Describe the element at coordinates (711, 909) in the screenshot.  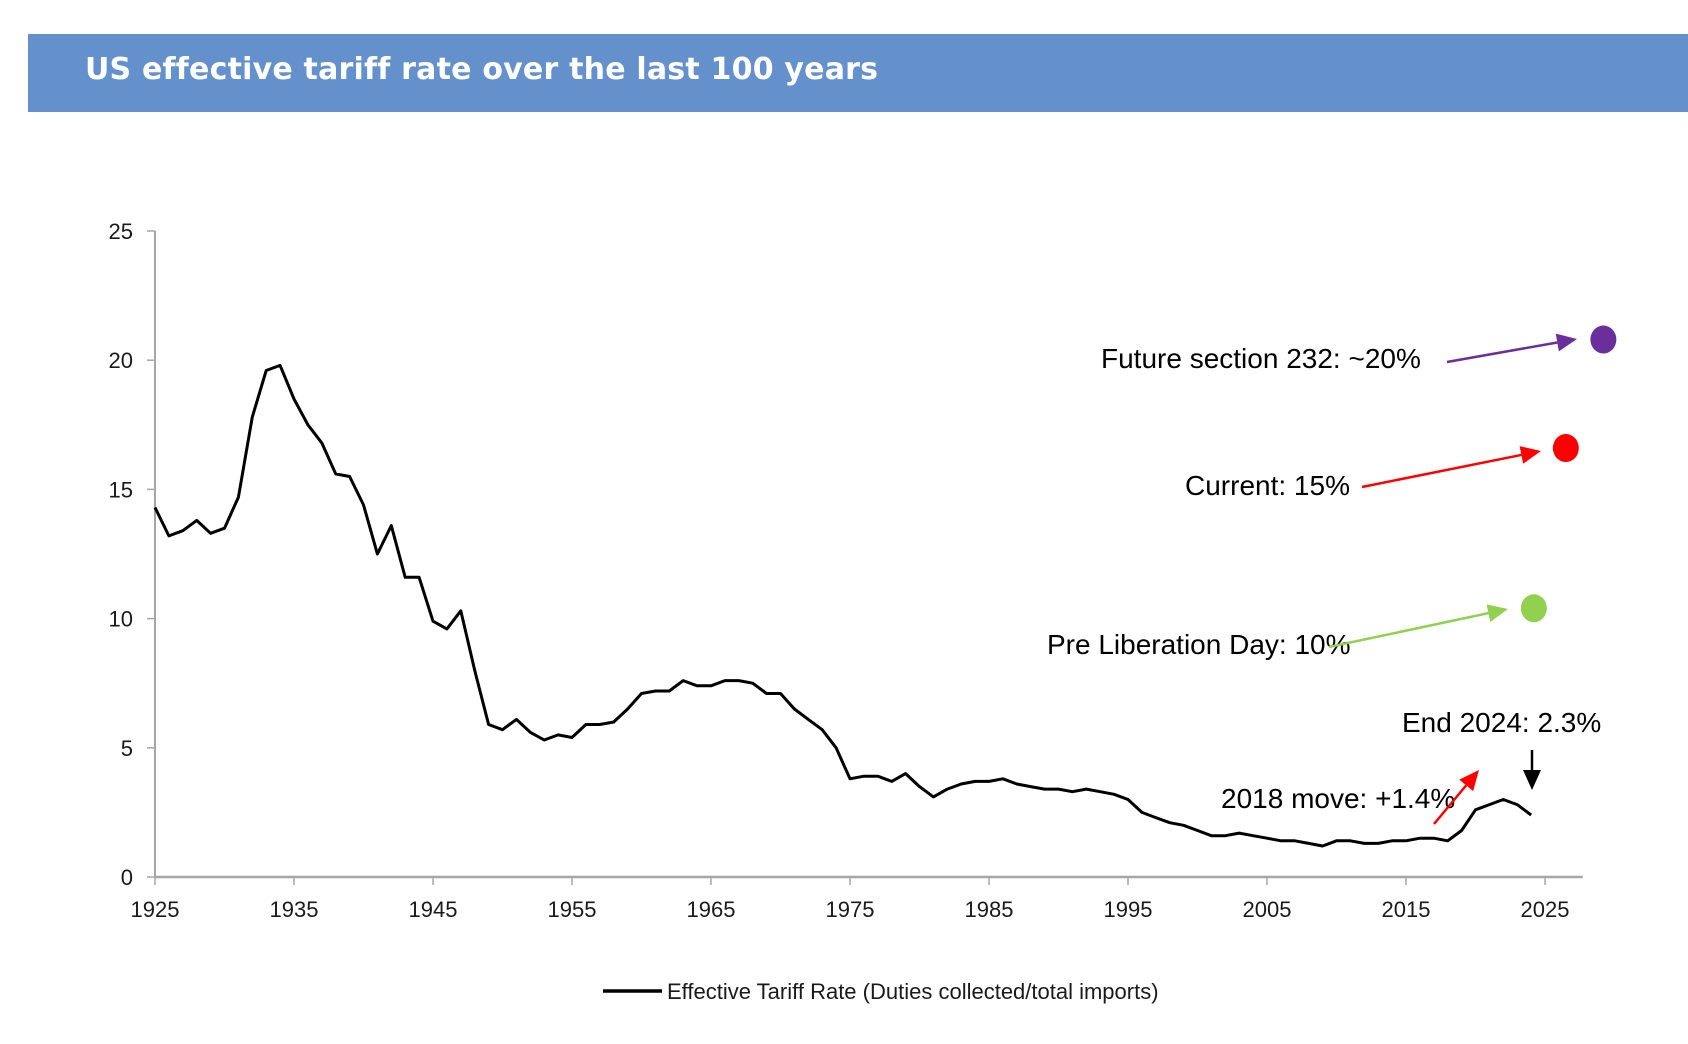
I see `x-tick-label: 1965` at that location.